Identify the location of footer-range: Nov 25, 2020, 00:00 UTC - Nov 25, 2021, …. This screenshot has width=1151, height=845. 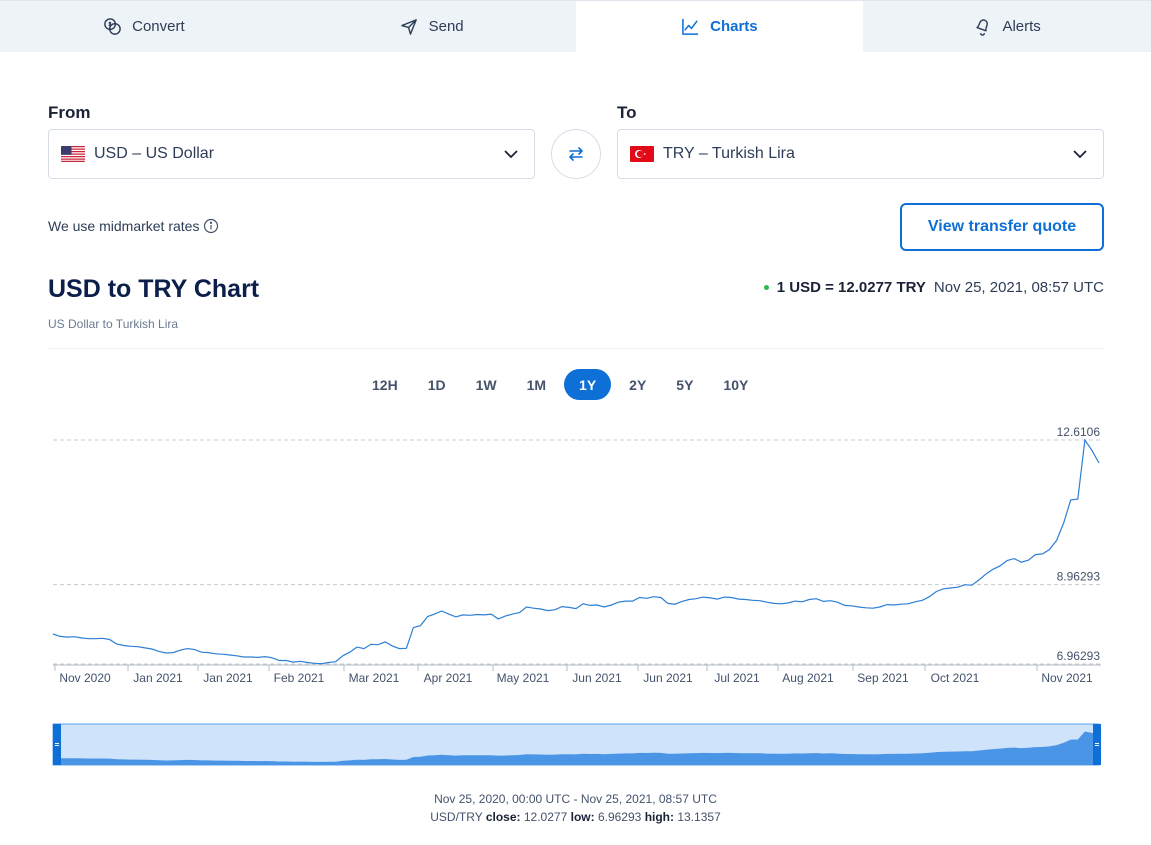
(575, 799).